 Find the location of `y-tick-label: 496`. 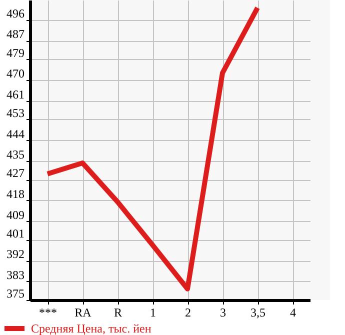

y-tick-label: 496 is located at coordinates (15, 13).